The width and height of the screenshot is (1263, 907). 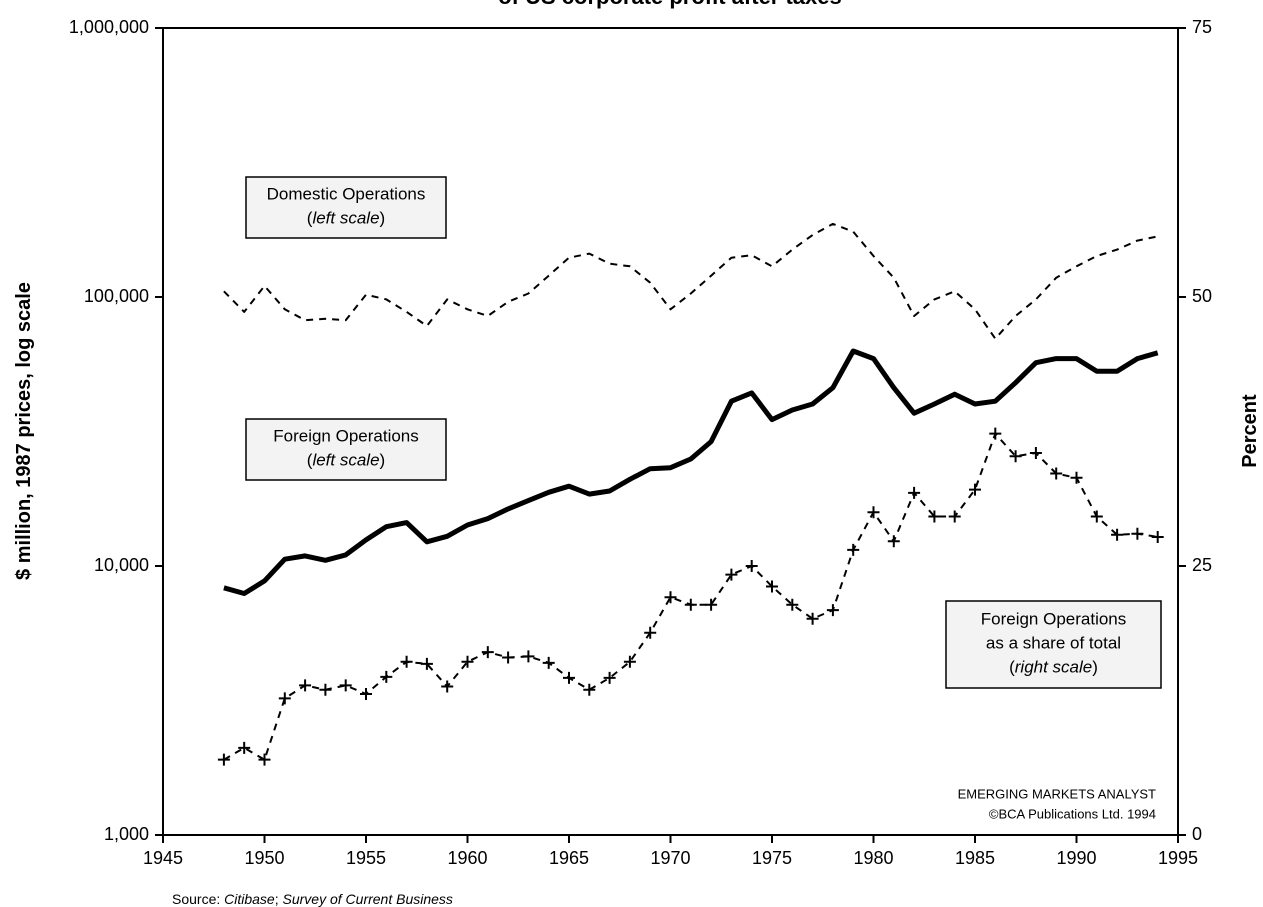 What do you see at coordinates (873, 858) in the screenshot?
I see `x-tick-label: 1980` at bounding box center [873, 858].